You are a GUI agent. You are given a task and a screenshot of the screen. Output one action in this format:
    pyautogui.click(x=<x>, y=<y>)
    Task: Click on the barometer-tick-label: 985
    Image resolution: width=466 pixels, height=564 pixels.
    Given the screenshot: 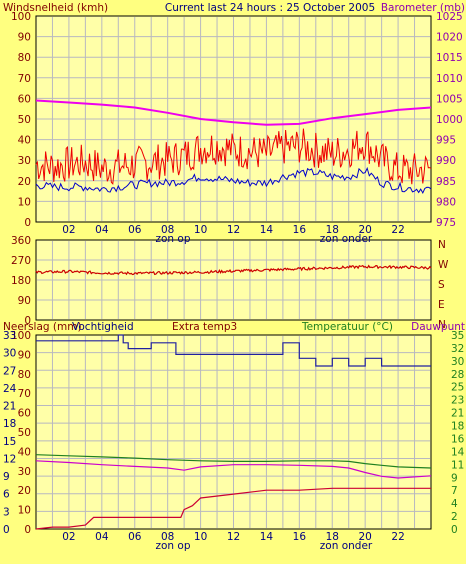 What is the action you would take?
    pyautogui.click(x=446, y=182)
    